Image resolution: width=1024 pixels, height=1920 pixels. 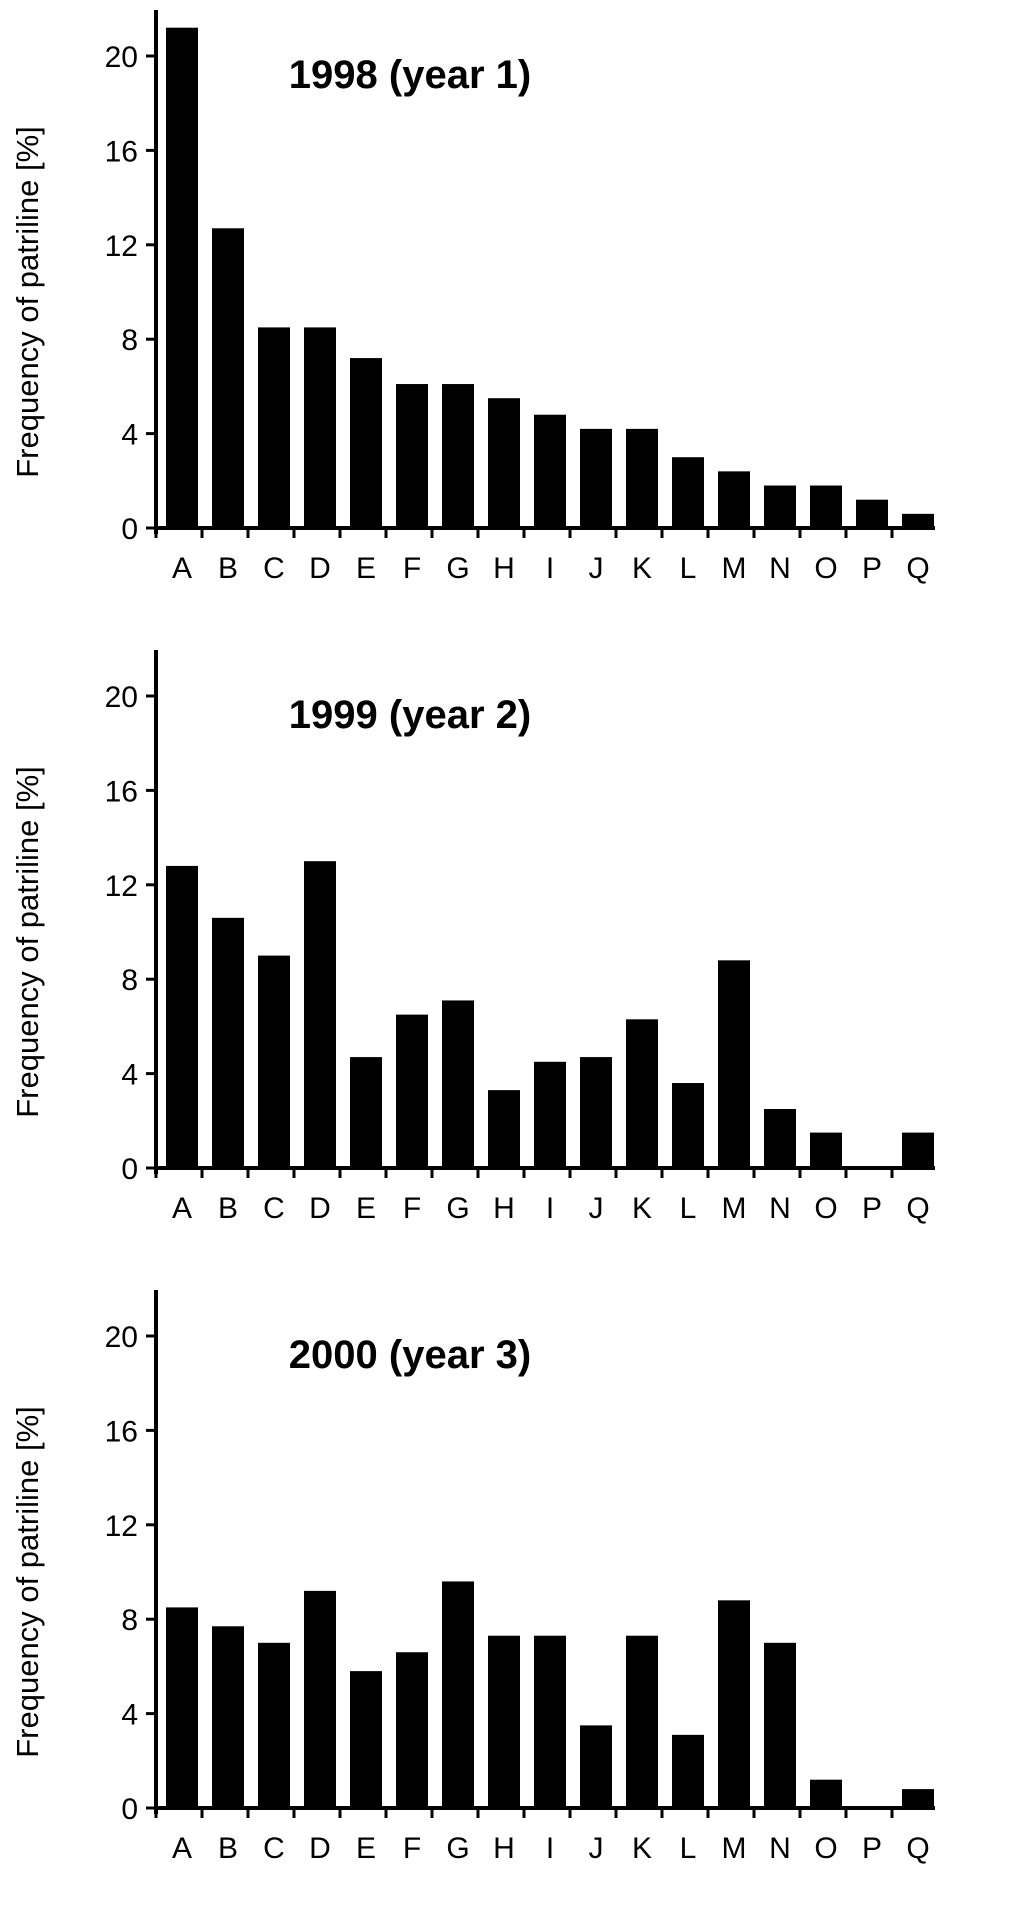 What do you see at coordinates (410, 1355) in the screenshot?
I see `chart-title: 2000 (year 3)` at bounding box center [410, 1355].